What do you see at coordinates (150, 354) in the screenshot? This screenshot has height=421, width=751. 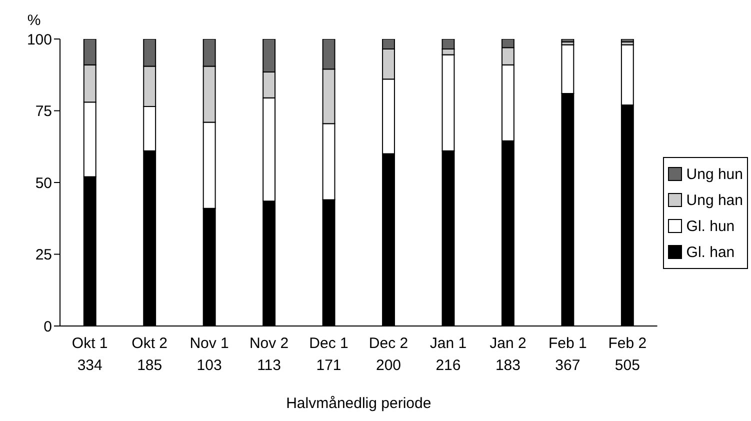 I see `x-tick-label: Okt 2 185` at bounding box center [150, 354].